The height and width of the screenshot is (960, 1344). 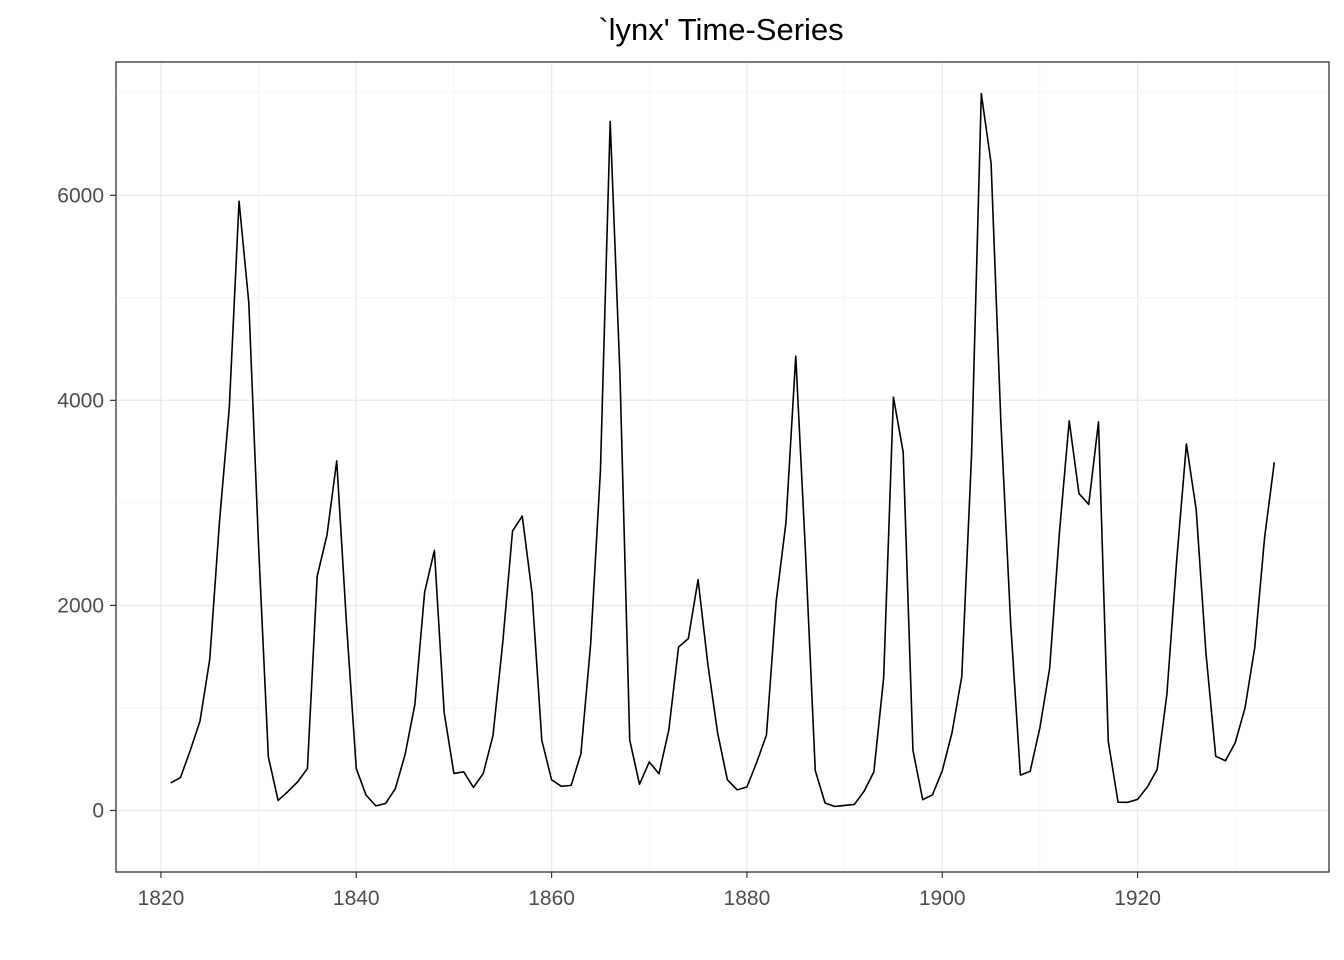 What do you see at coordinates (551, 898) in the screenshot?
I see `x-tick-label: 1860` at bounding box center [551, 898].